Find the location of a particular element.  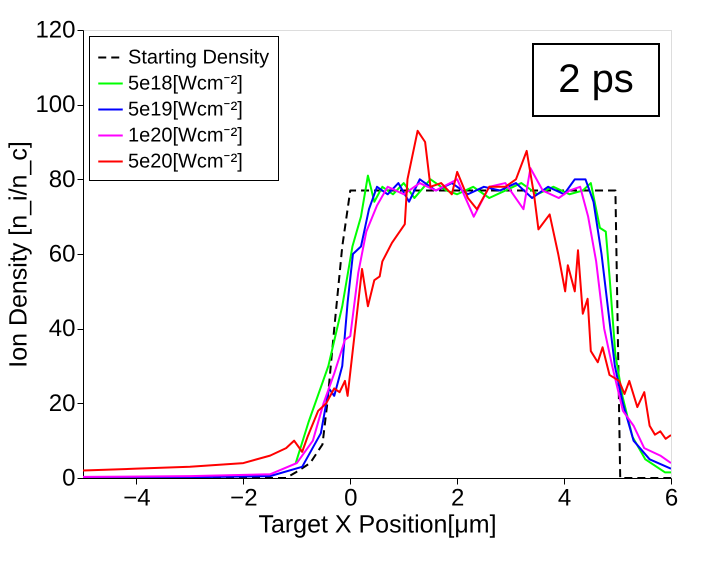

legend-label: 1e20[Wcm⁻²] is located at coordinates (185, 135).